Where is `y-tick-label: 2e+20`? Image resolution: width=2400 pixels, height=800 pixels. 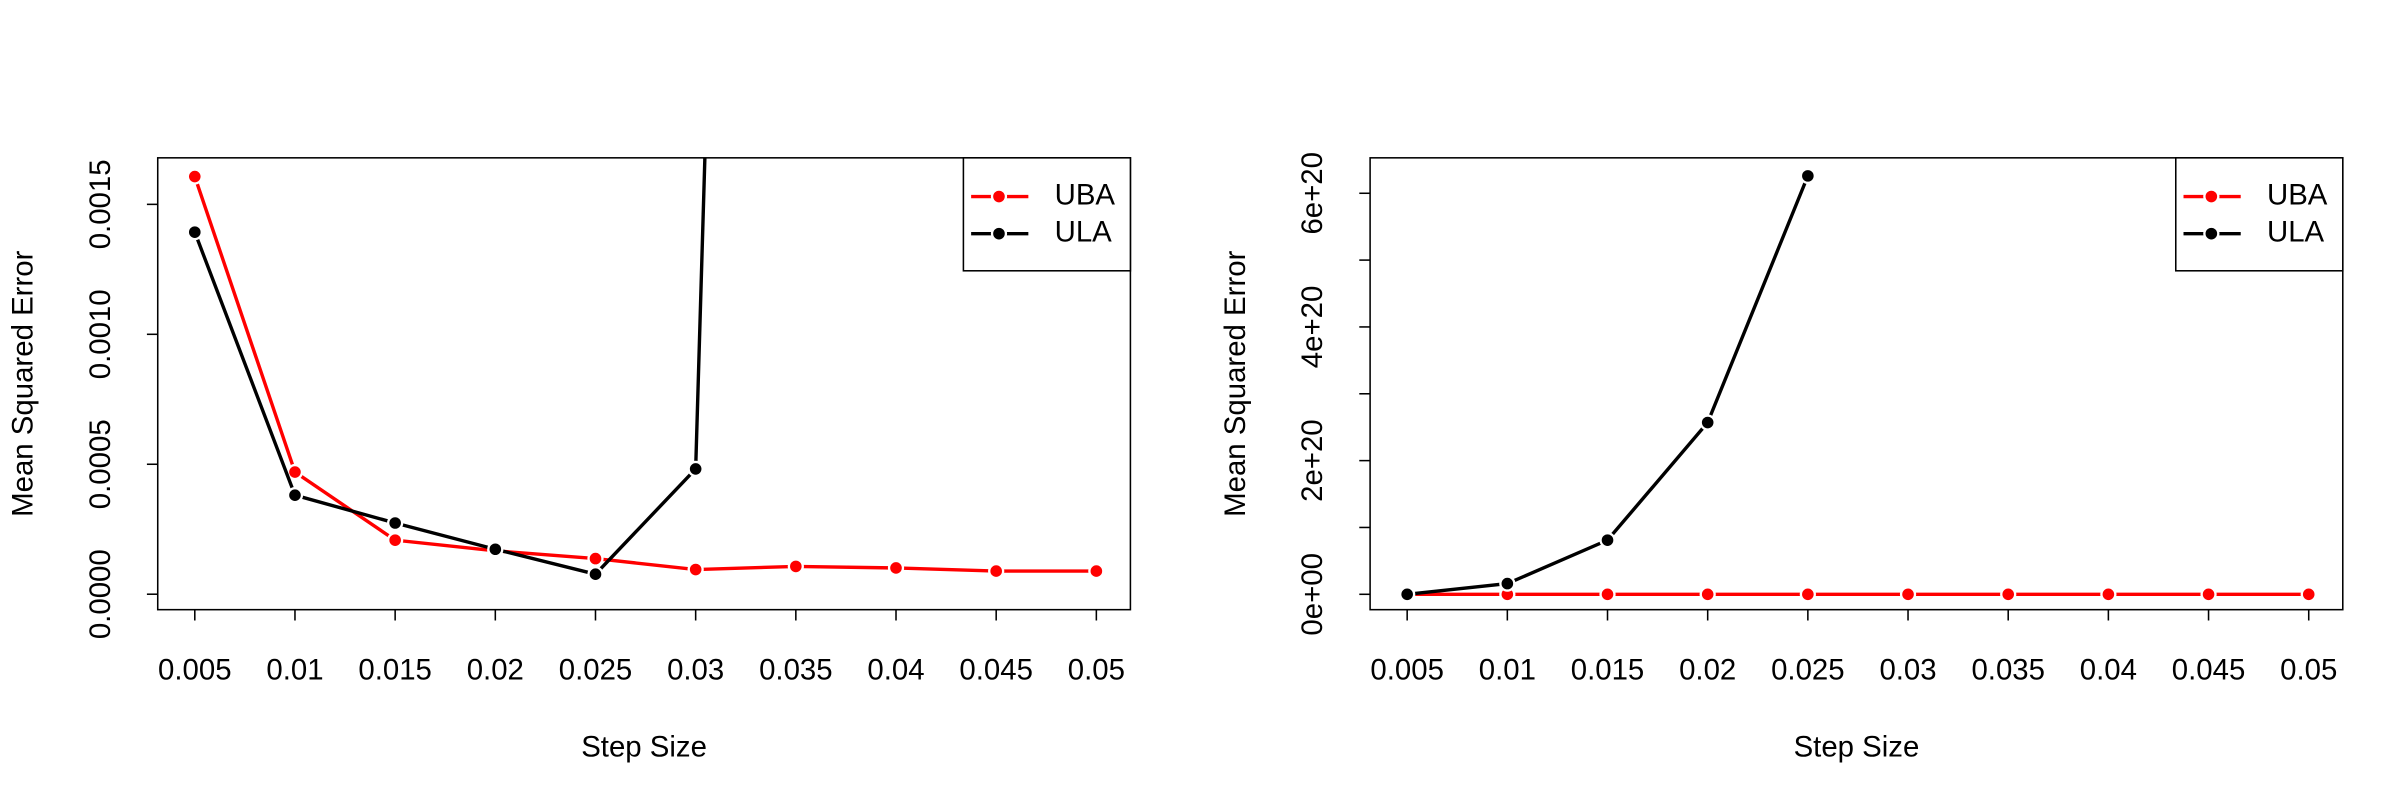
y-tick-label: 2e+20 is located at coordinates (1312, 460).